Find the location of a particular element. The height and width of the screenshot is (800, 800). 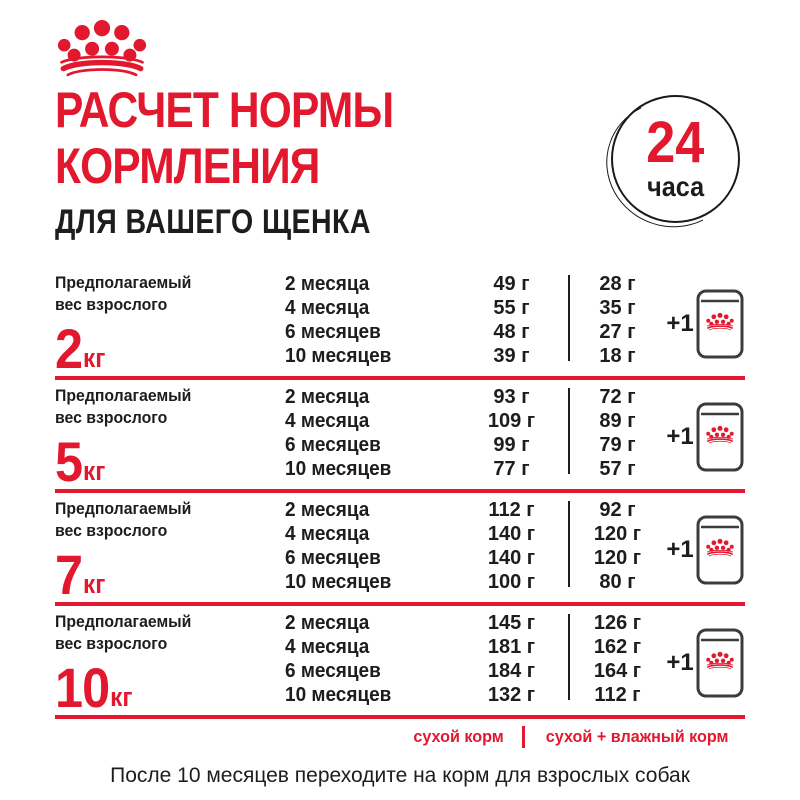

weight-number: 7 is located at coordinates (69, 574).